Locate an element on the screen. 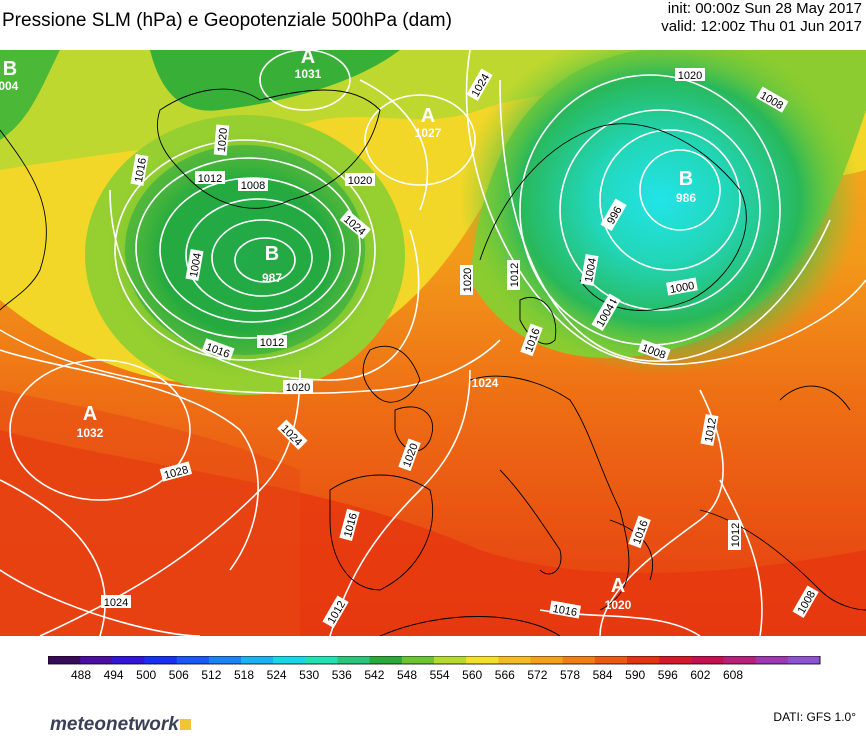 The image size is (866, 736). colorbar-frame is located at coordinates (434, 660).